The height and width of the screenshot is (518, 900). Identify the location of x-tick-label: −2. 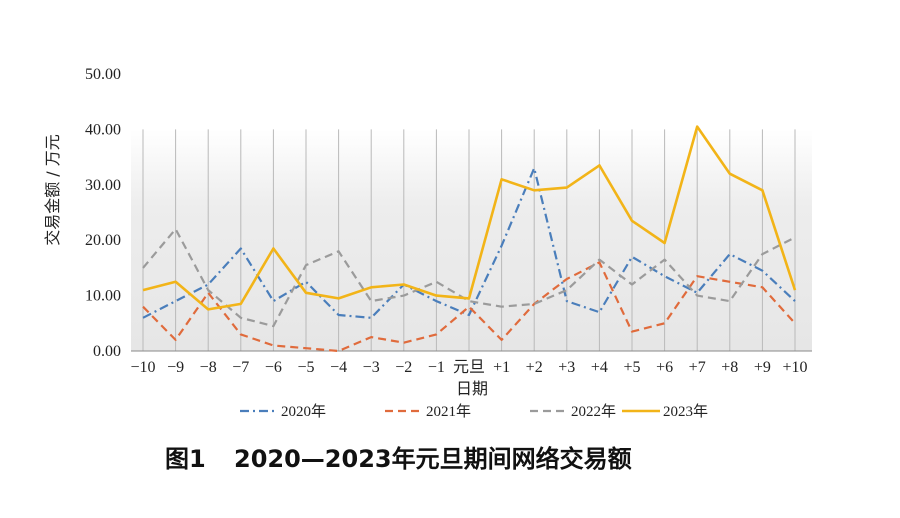
(403, 367).